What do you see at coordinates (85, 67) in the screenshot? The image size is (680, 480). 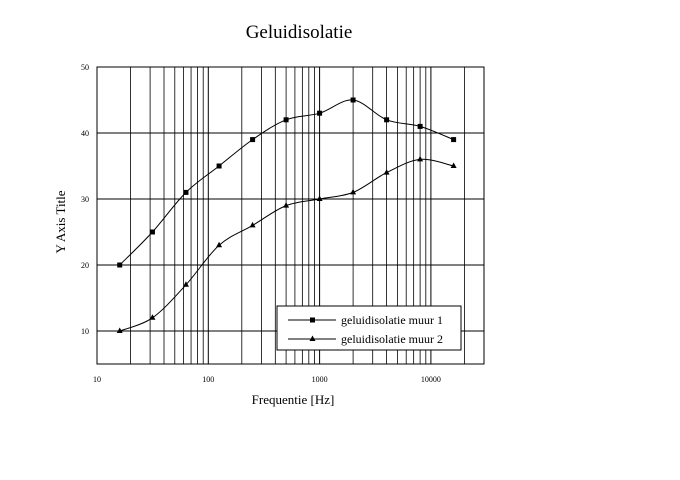 I see `y-tick-label: 50` at bounding box center [85, 67].